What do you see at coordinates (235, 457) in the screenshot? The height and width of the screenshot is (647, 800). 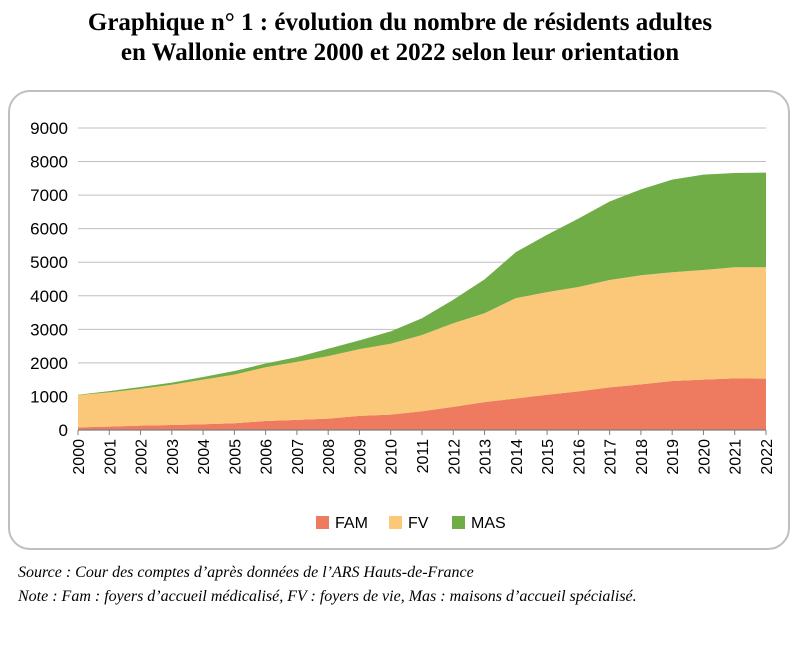 I see `x-tick-label-2005: 2005` at bounding box center [235, 457].